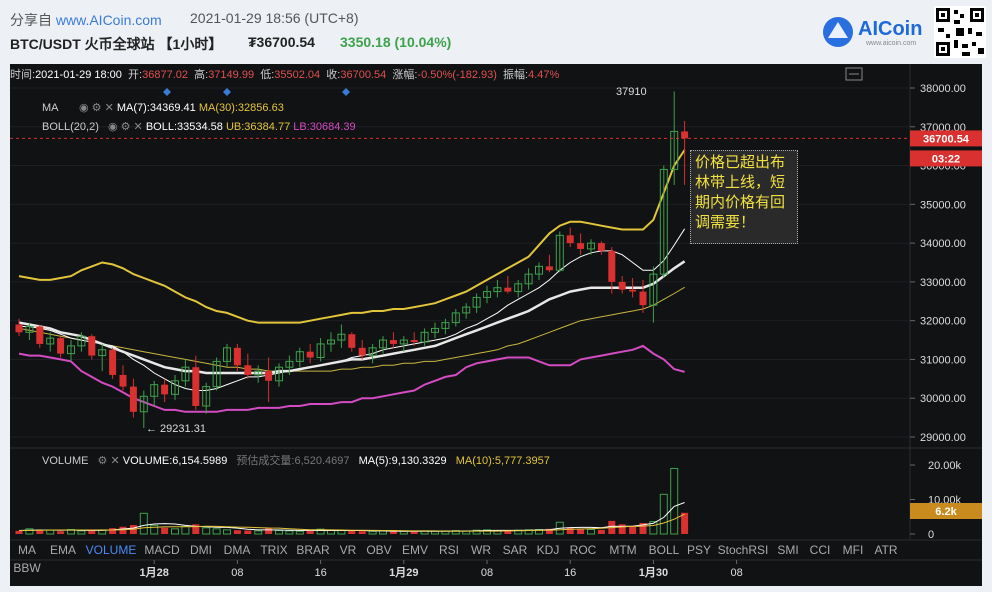  What do you see at coordinates (320, 573) in the screenshot?
I see `x-tick-label: 16` at bounding box center [320, 573].